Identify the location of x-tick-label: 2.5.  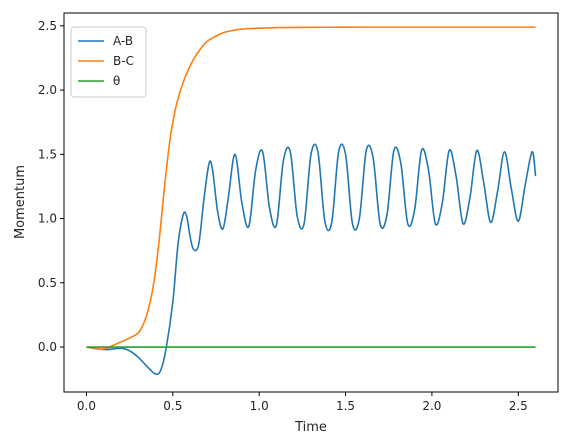
(518, 406).